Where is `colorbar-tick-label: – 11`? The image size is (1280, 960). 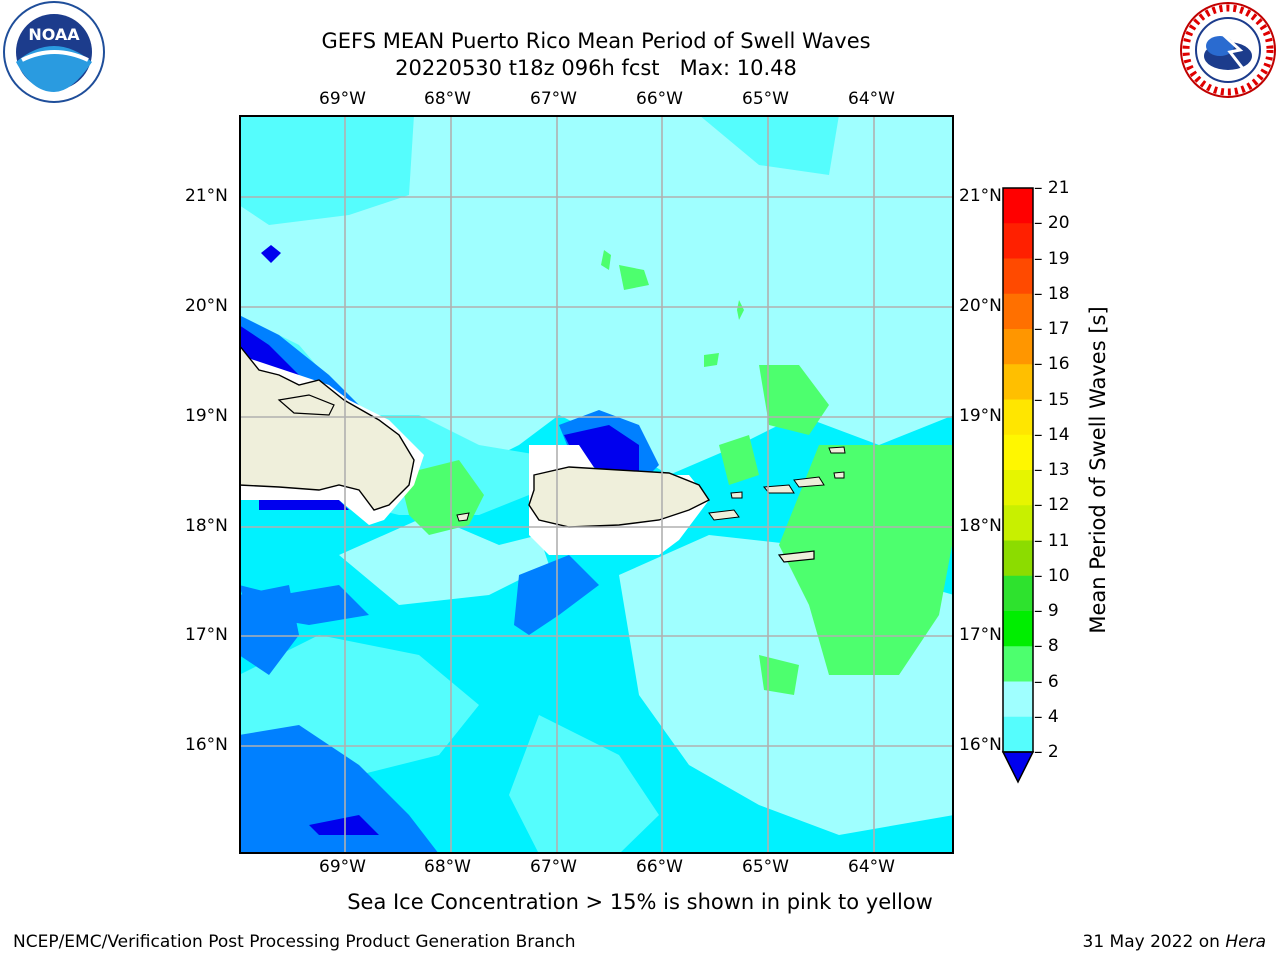
colorbar-tick-label: – 11 is located at coordinates (1052, 540).